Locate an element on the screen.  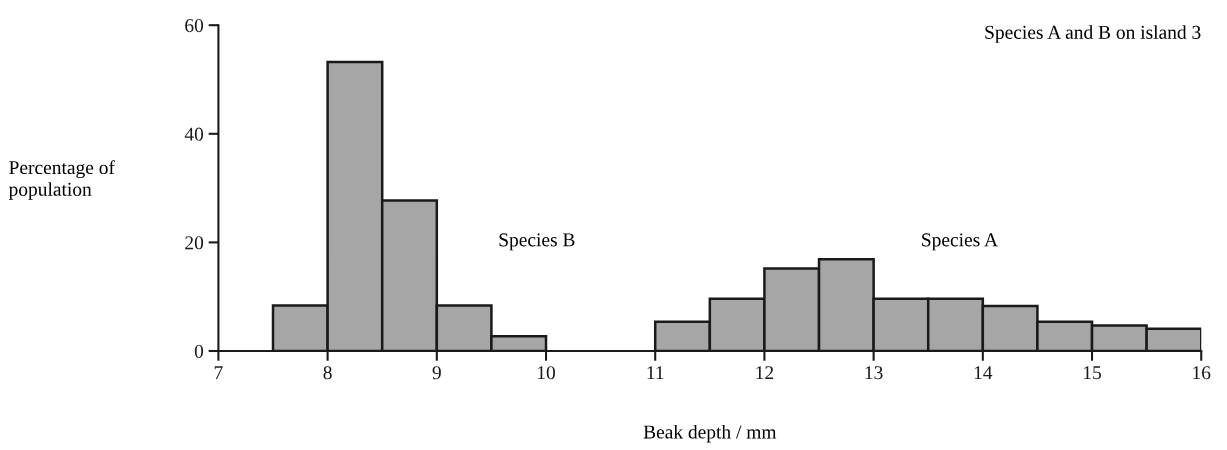
x-tick-label: 8 is located at coordinates (327, 373).